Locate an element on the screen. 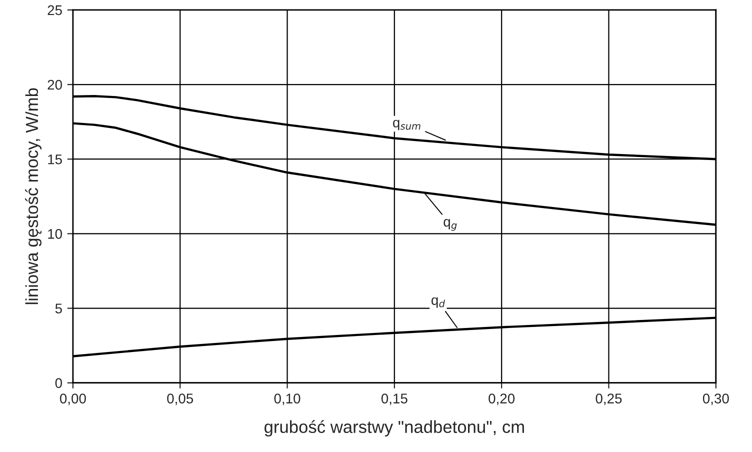  y-tick-label: 10 is located at coordinates (55, 234).